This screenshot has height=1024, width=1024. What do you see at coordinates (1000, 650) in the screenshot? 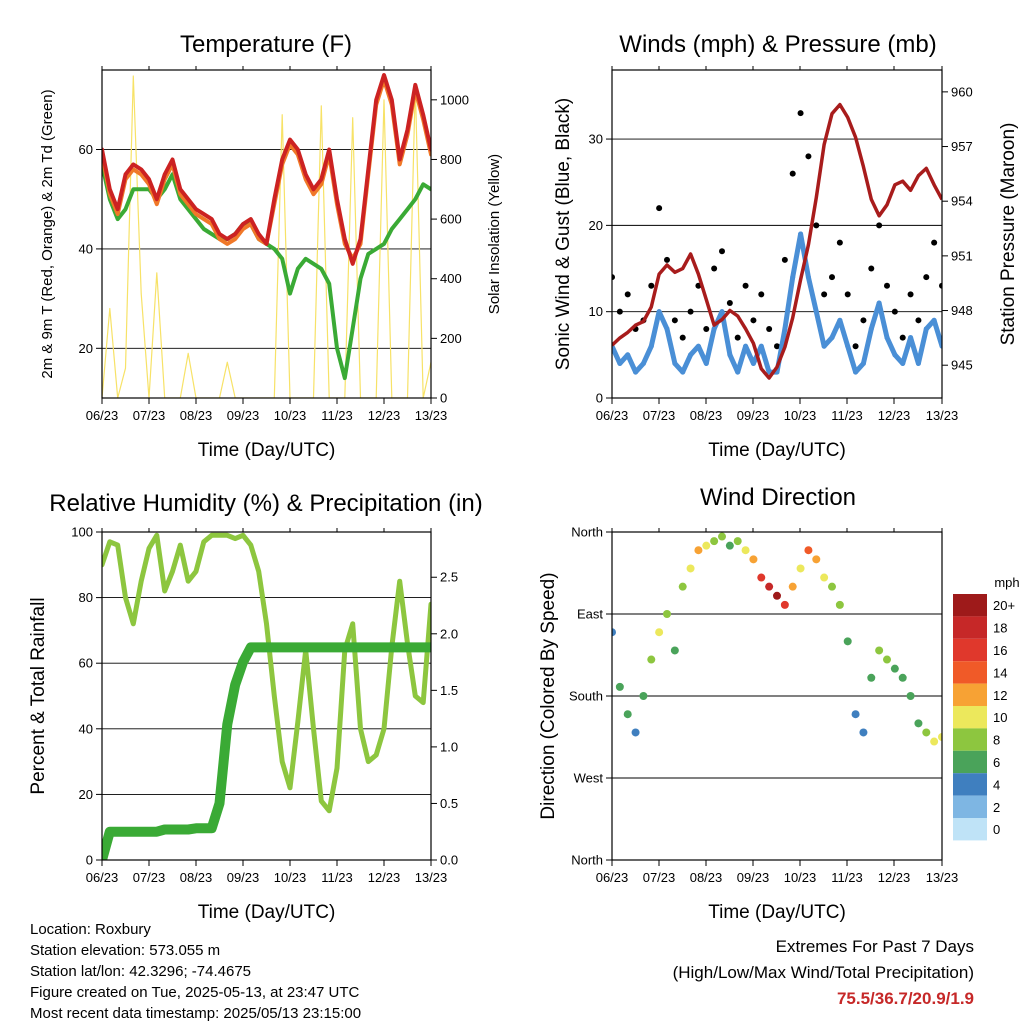
I see `legend-label: 16` at bounding box center [1000, 650].